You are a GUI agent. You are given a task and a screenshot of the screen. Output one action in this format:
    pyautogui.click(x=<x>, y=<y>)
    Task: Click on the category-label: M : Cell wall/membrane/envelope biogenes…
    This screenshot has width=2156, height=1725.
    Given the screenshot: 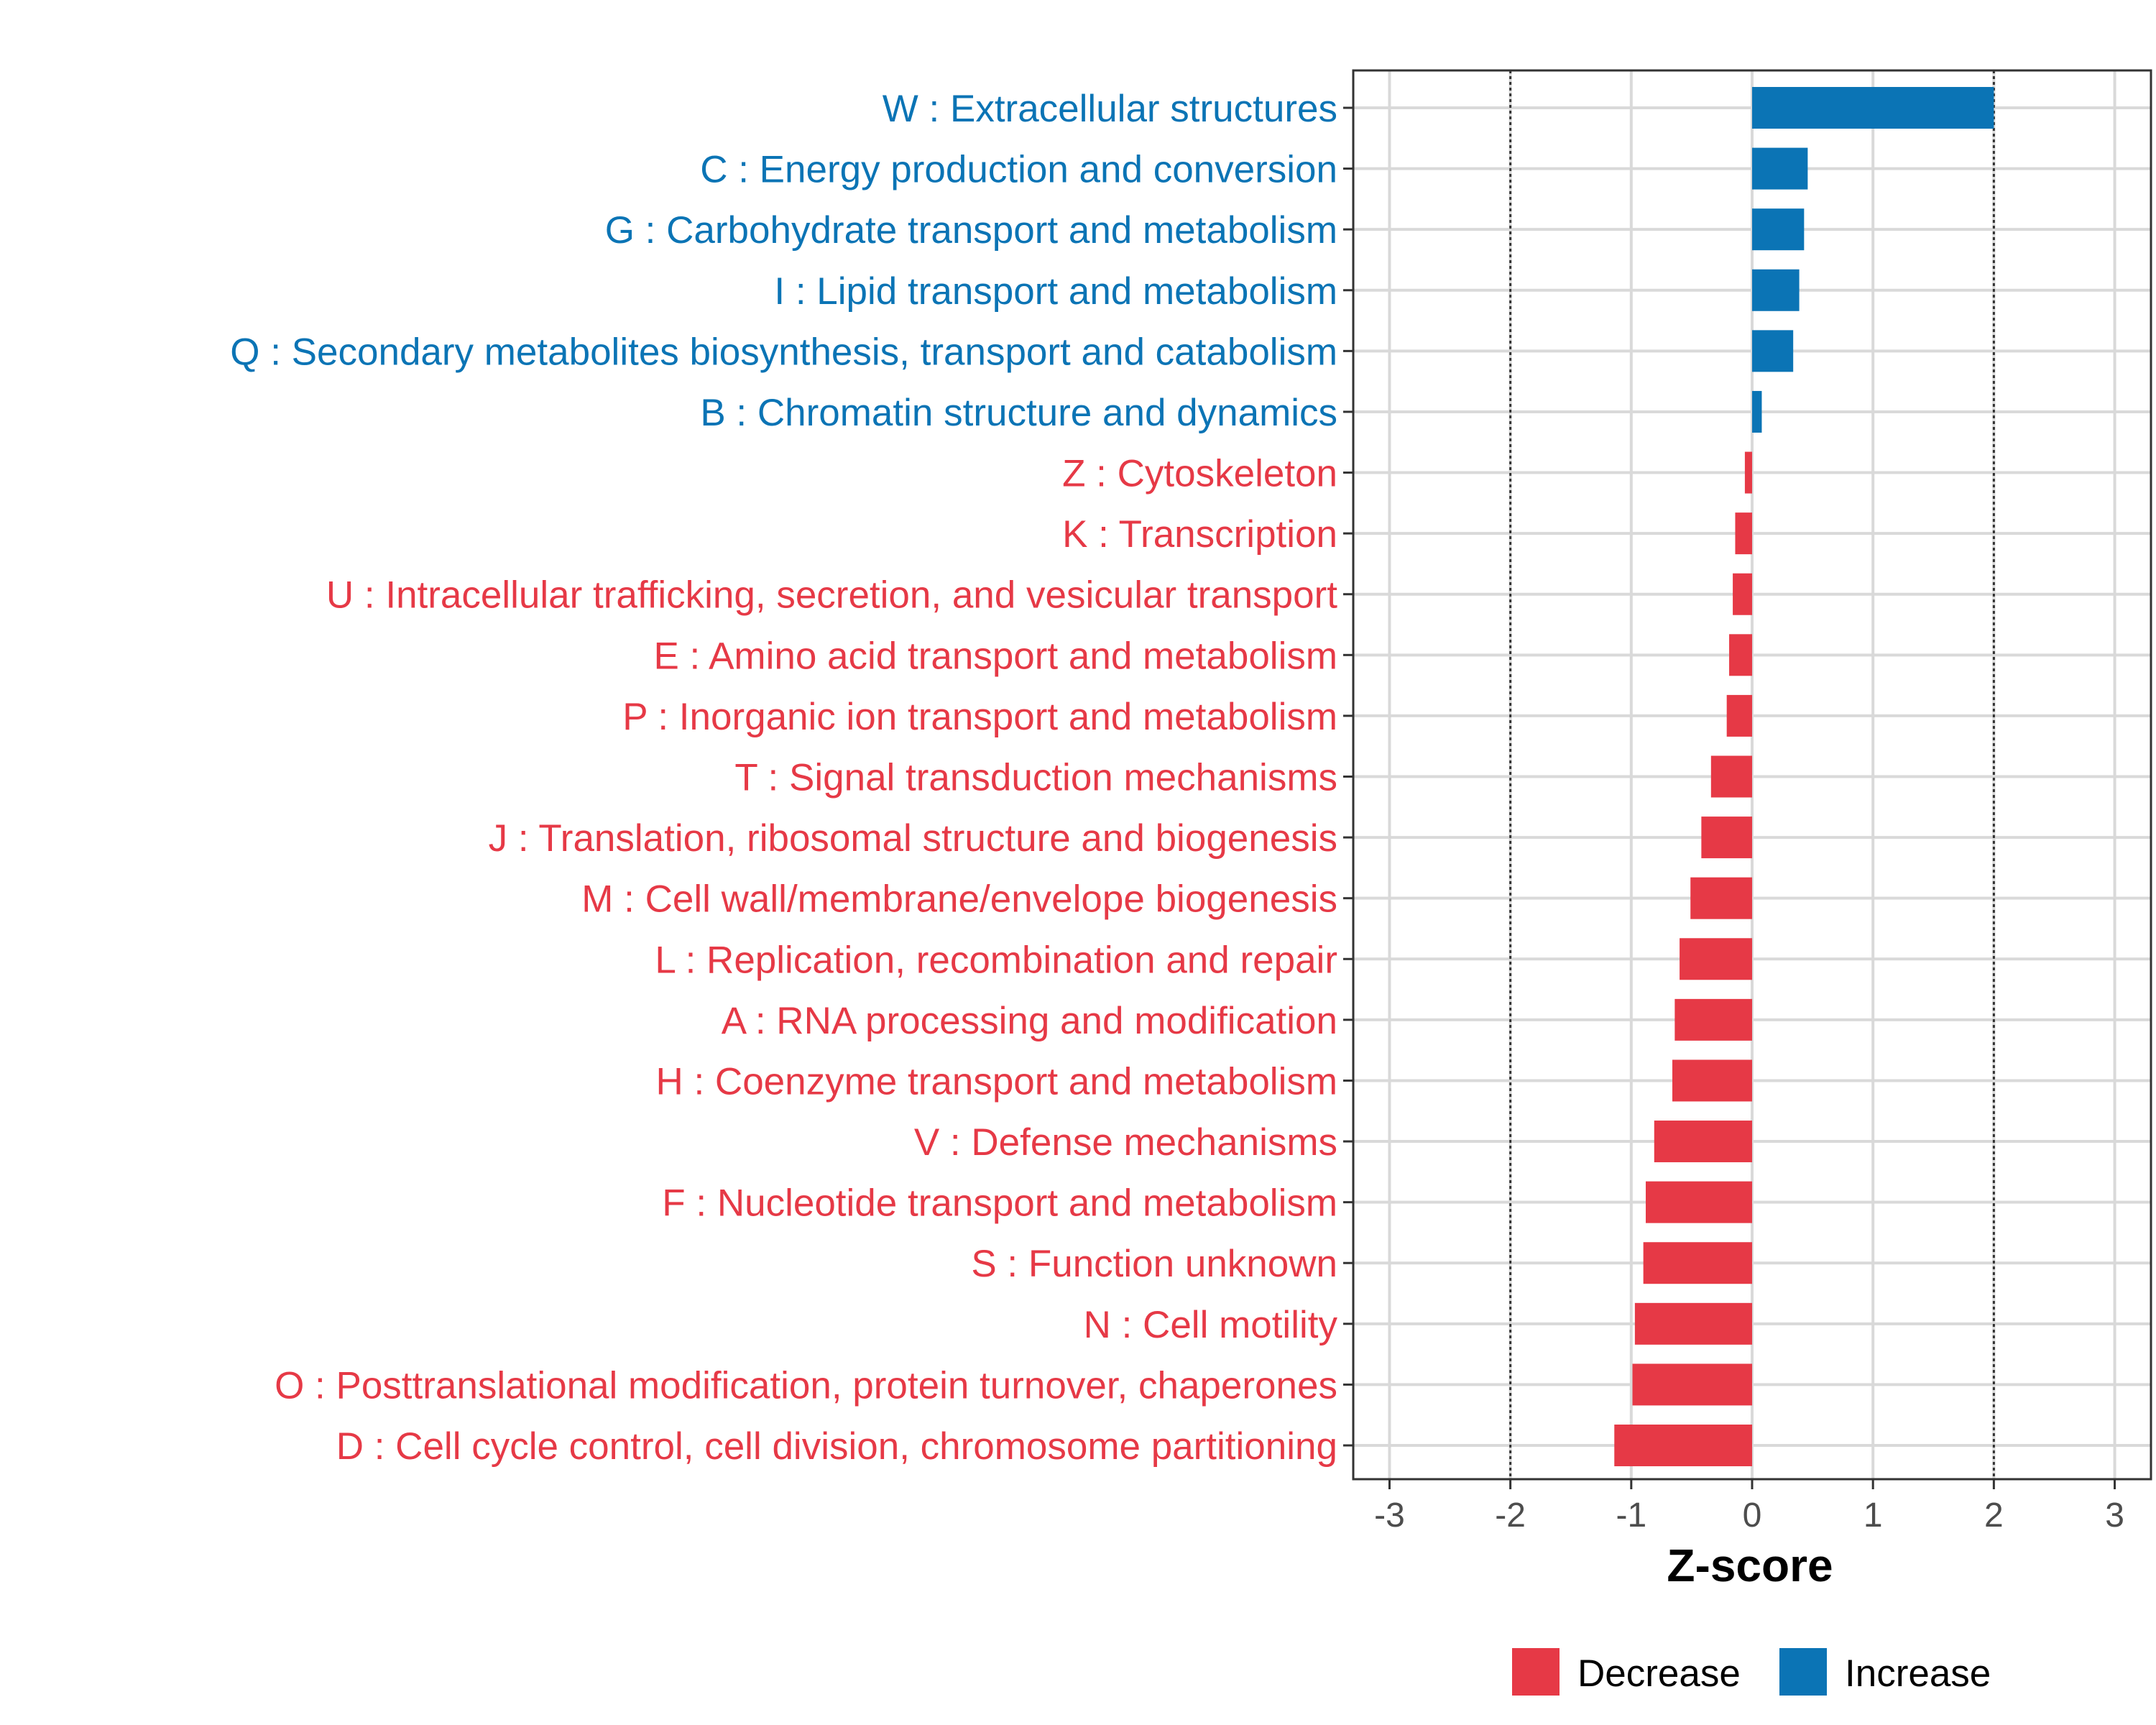 What is the action you would take?
    pyautogui.click(x=959, y=899)
    